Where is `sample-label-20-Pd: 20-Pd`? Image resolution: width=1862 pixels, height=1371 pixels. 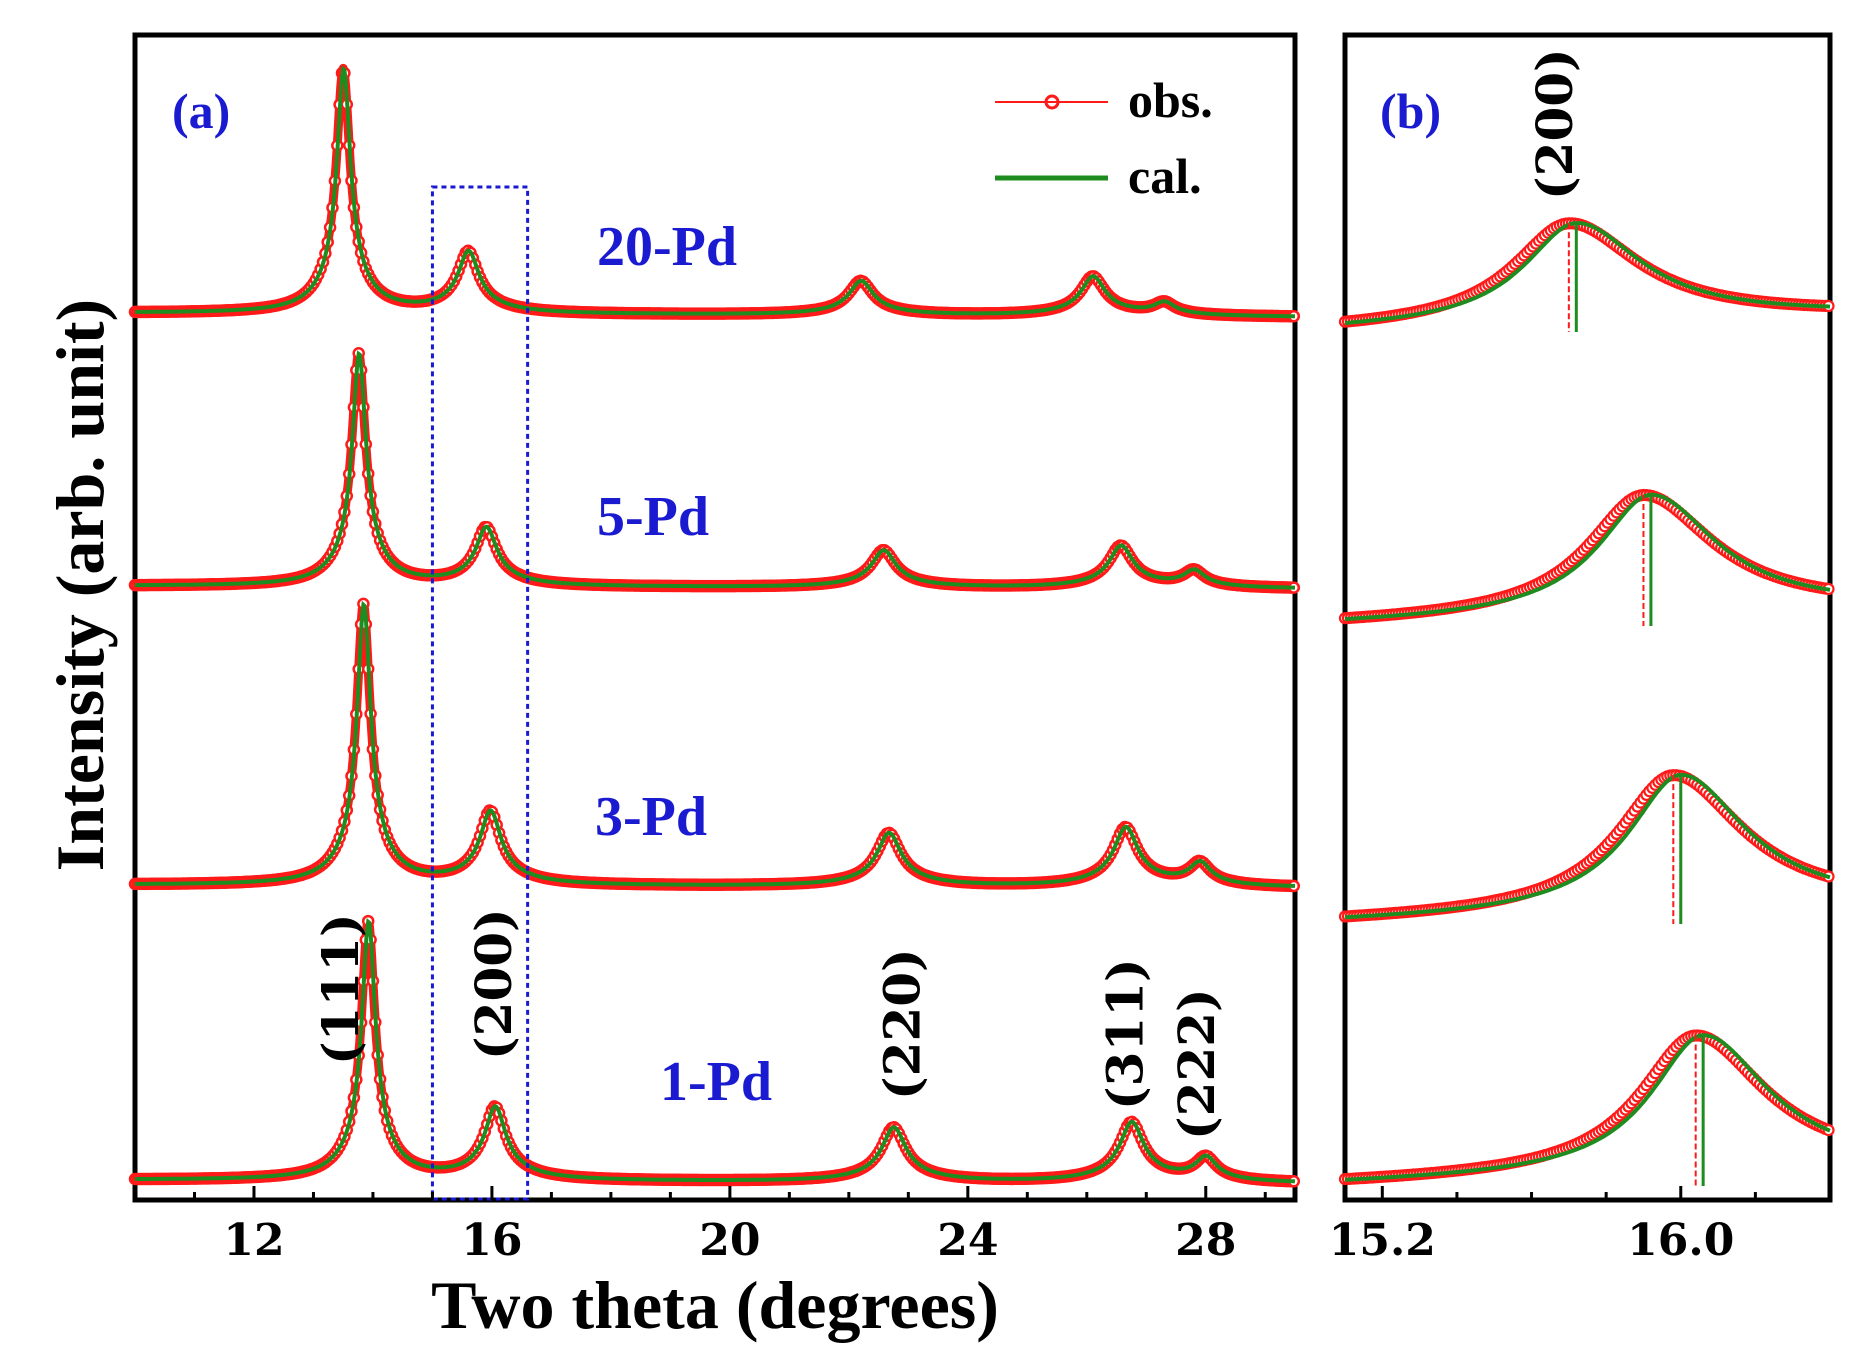 sample-label-20-Pd: 20-Pd is located at coordinates (667, 247).